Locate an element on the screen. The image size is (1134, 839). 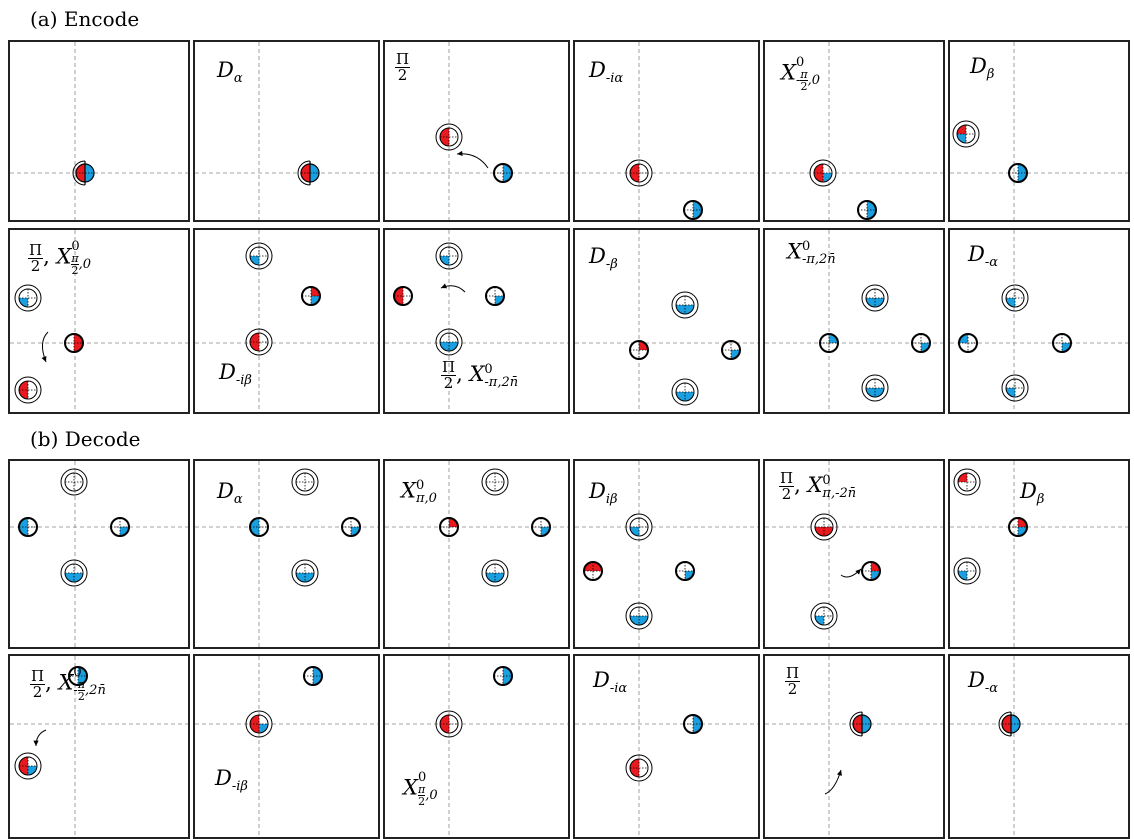
operation-label: D-iβ is located at coordinates (231, 780).